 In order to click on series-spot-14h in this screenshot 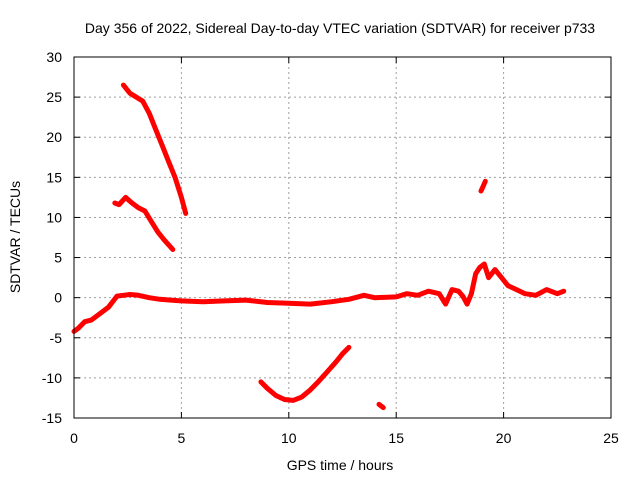, I will do `click(381, 406)`.